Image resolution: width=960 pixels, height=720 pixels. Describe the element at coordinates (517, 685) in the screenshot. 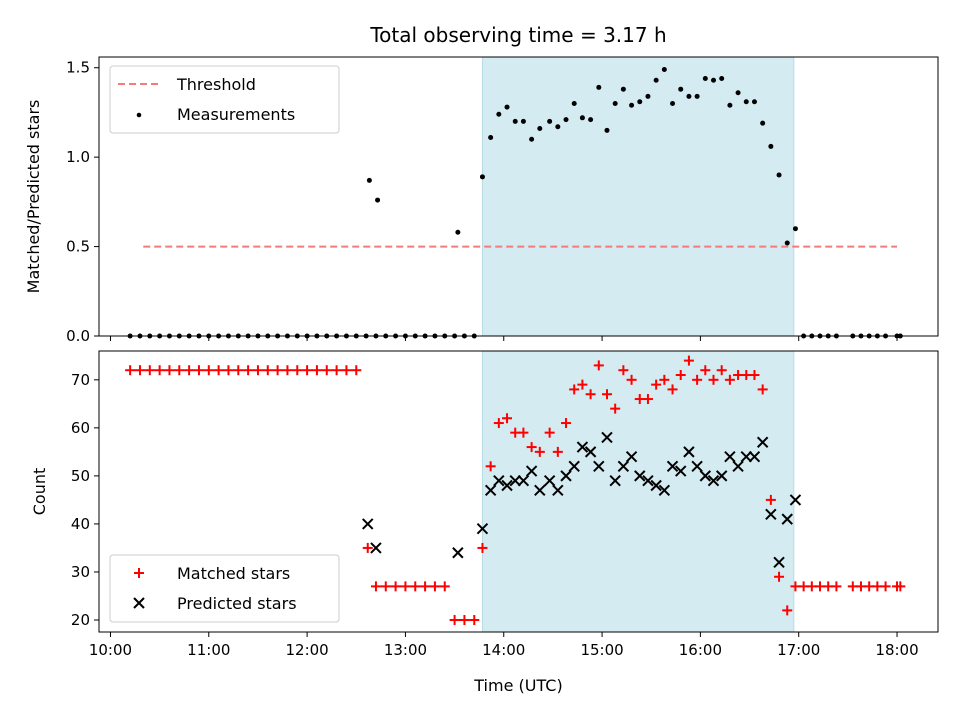

I see `time-x-axis-label: Time (UTC)` at that location.